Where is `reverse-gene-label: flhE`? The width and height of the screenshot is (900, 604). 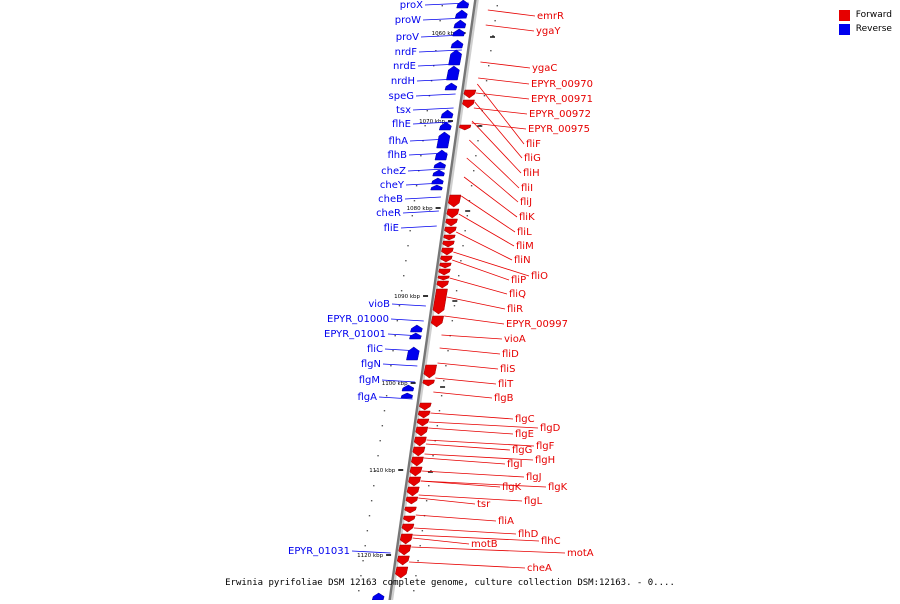 reverse-gene-label: flhE is located at coordinates (401, 124).